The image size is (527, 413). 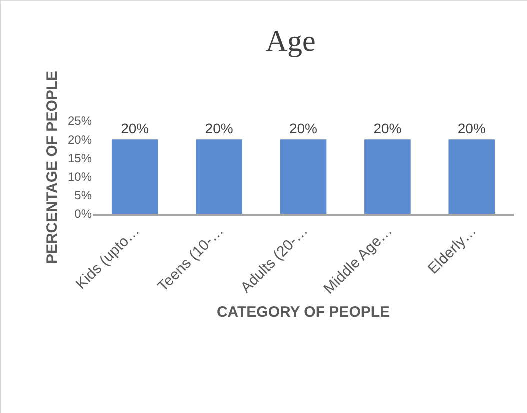 I want to click on y-axis-title: PERCENTAGE OF PEOPLE, so click(x=53, y=167).